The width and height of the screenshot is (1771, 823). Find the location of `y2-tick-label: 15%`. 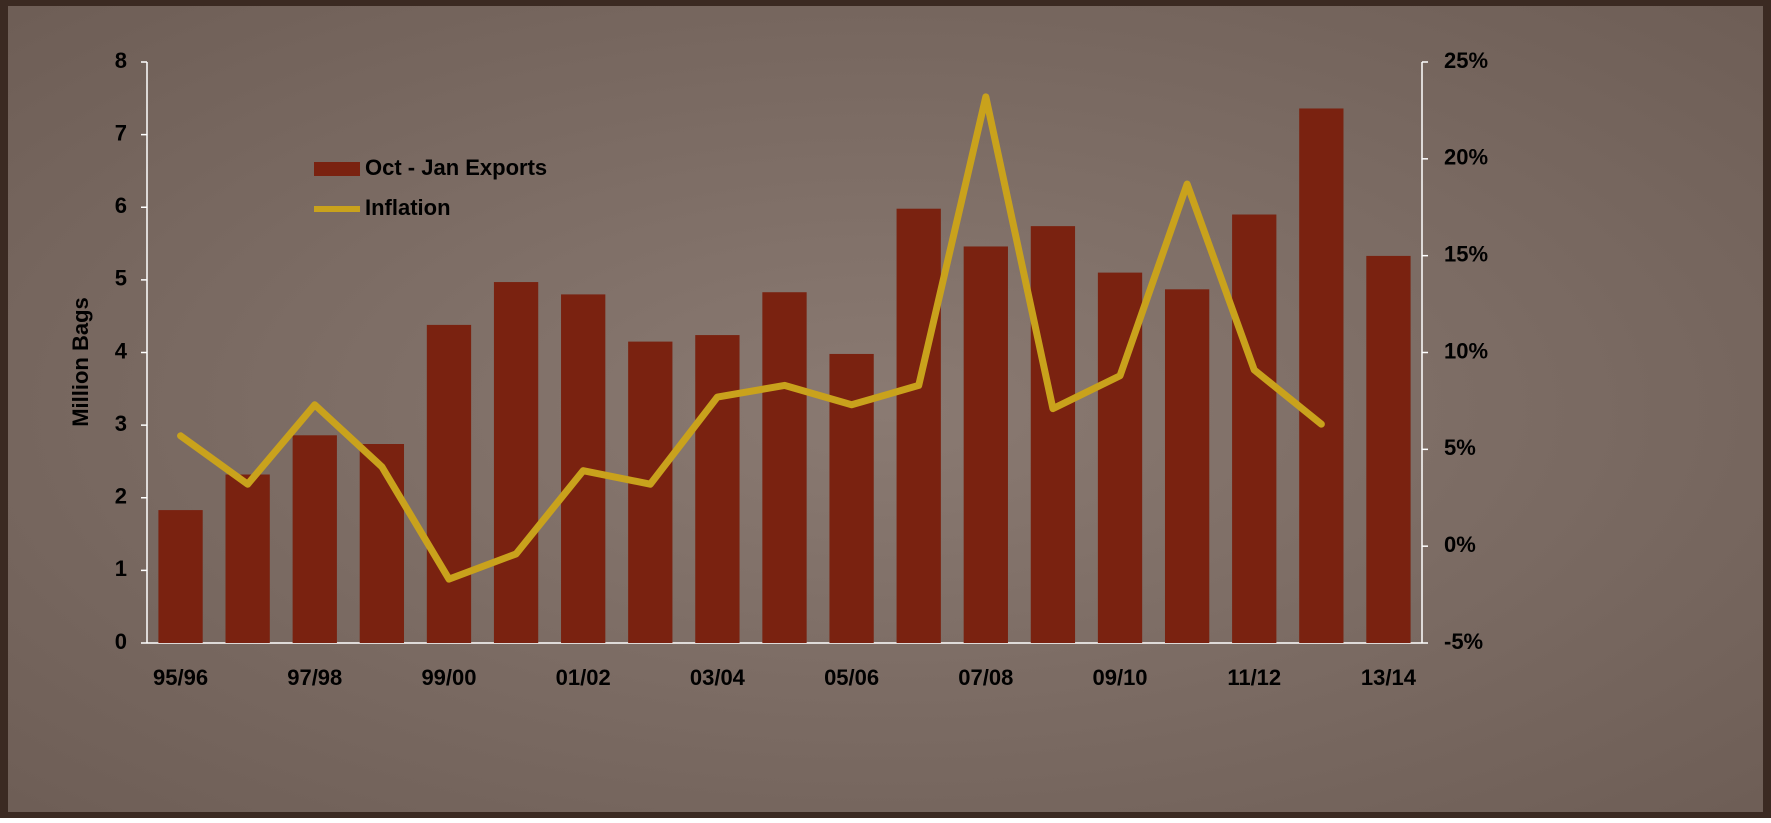

y2-tick-label: 15% is located at coordinates (1466, 253).